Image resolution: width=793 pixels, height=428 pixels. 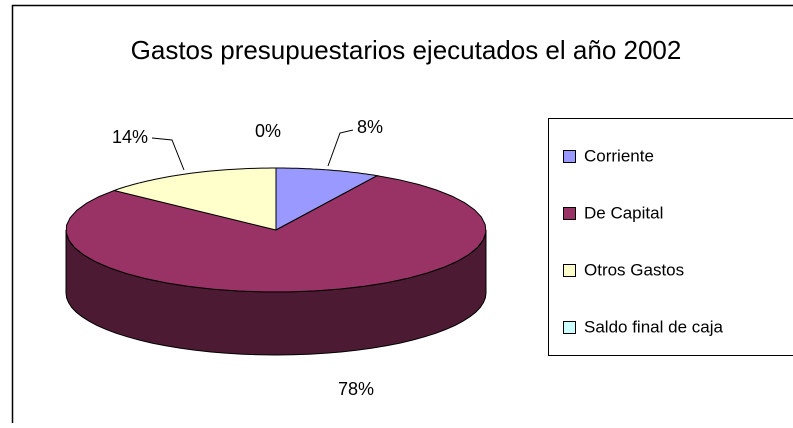 I want to click on data-label: 14%, so click(x=130, y=137).